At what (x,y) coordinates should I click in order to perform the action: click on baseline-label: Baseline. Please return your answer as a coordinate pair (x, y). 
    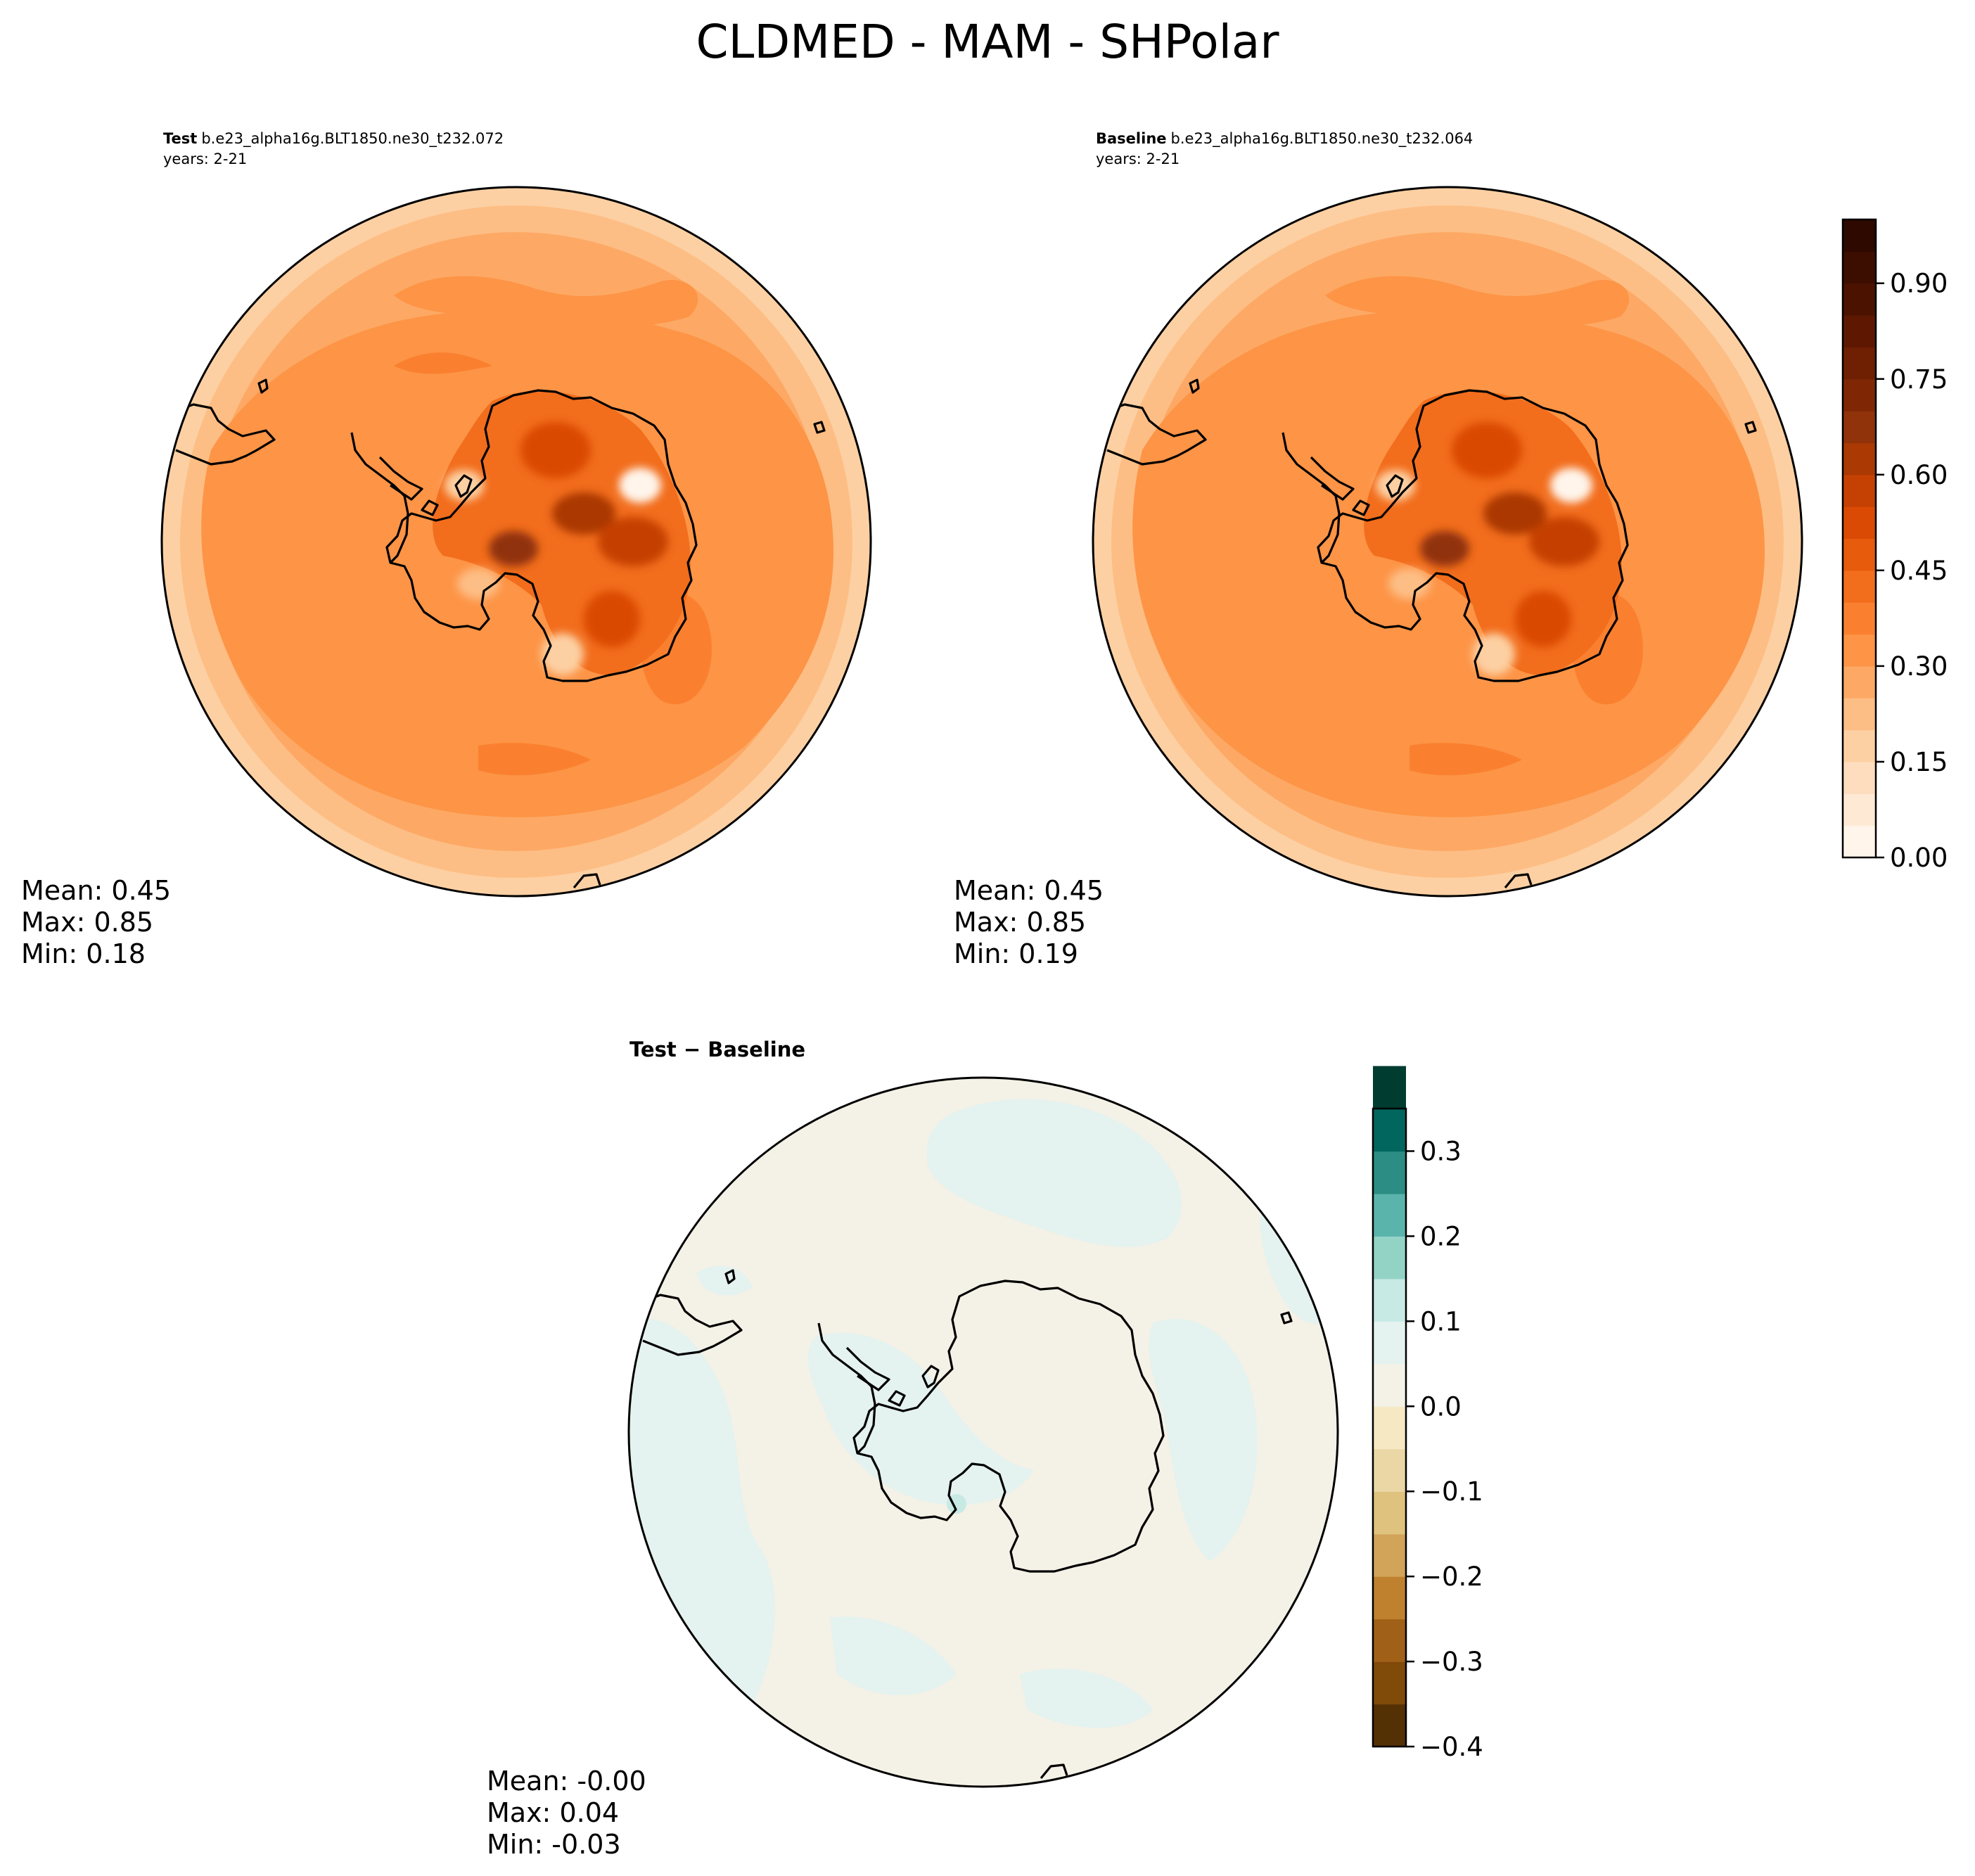
    Looking at the image, I should click on (1131, 138).